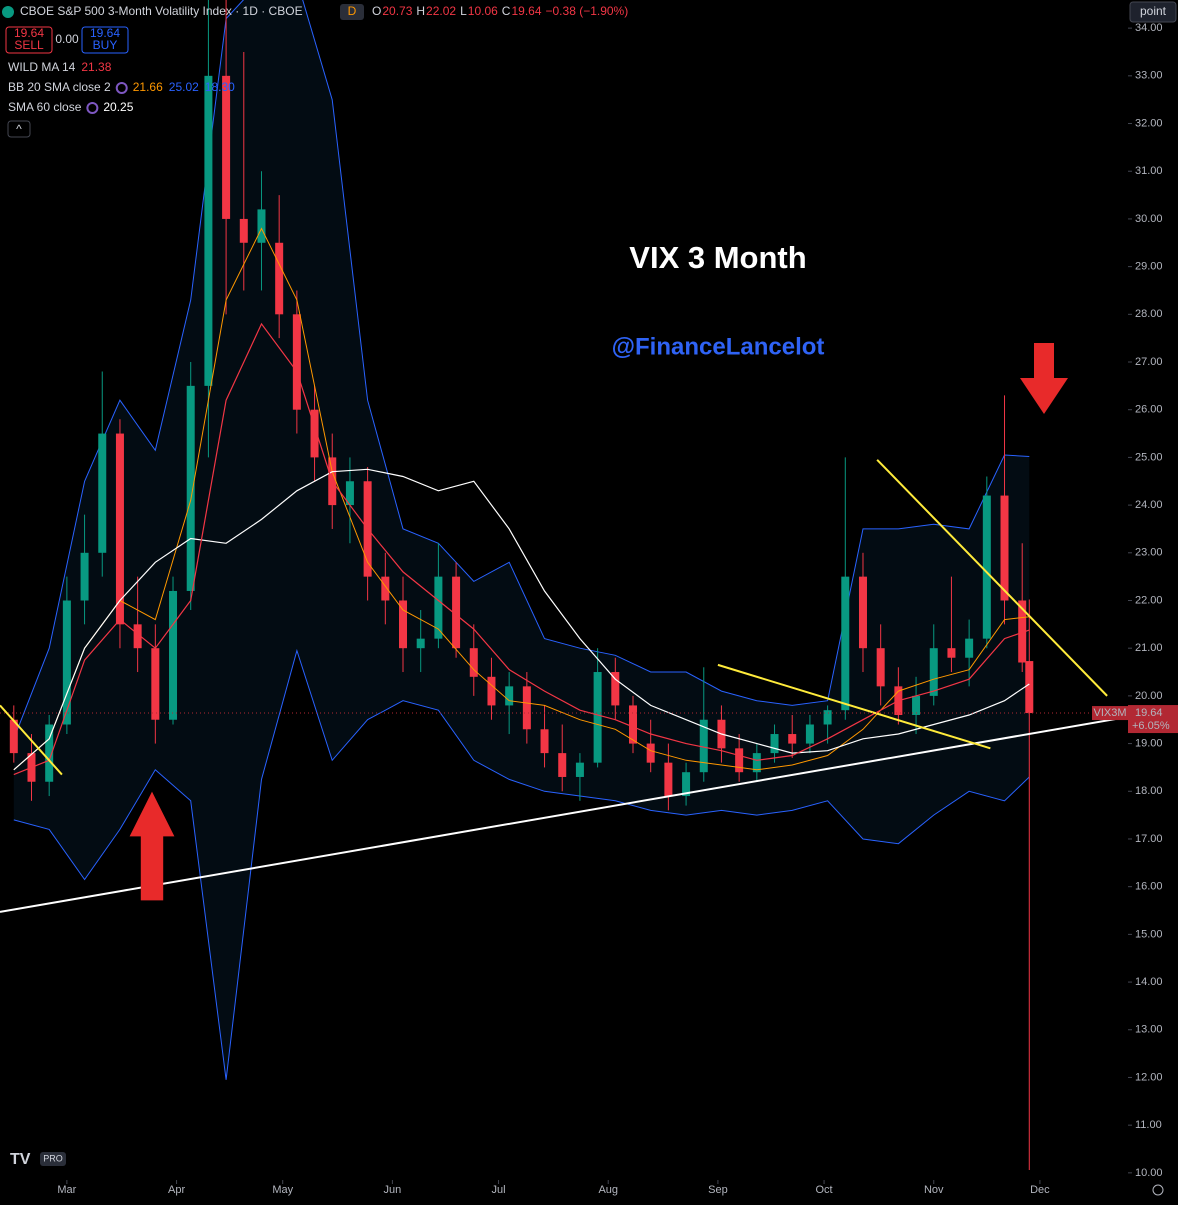  Describe the element at coordinates (463, 11) in the screenshot. I see `ohlc-label: L` at that location.